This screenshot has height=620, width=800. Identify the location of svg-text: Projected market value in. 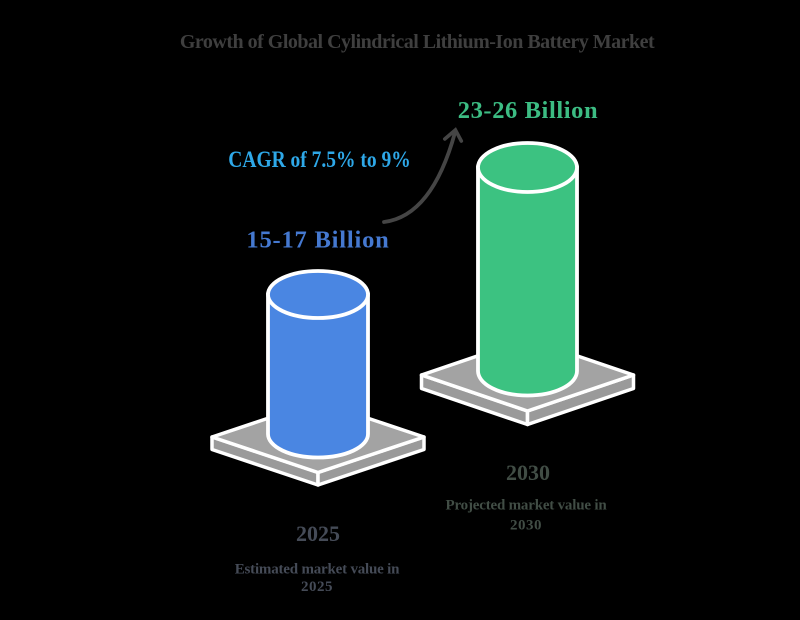
(527, 506).